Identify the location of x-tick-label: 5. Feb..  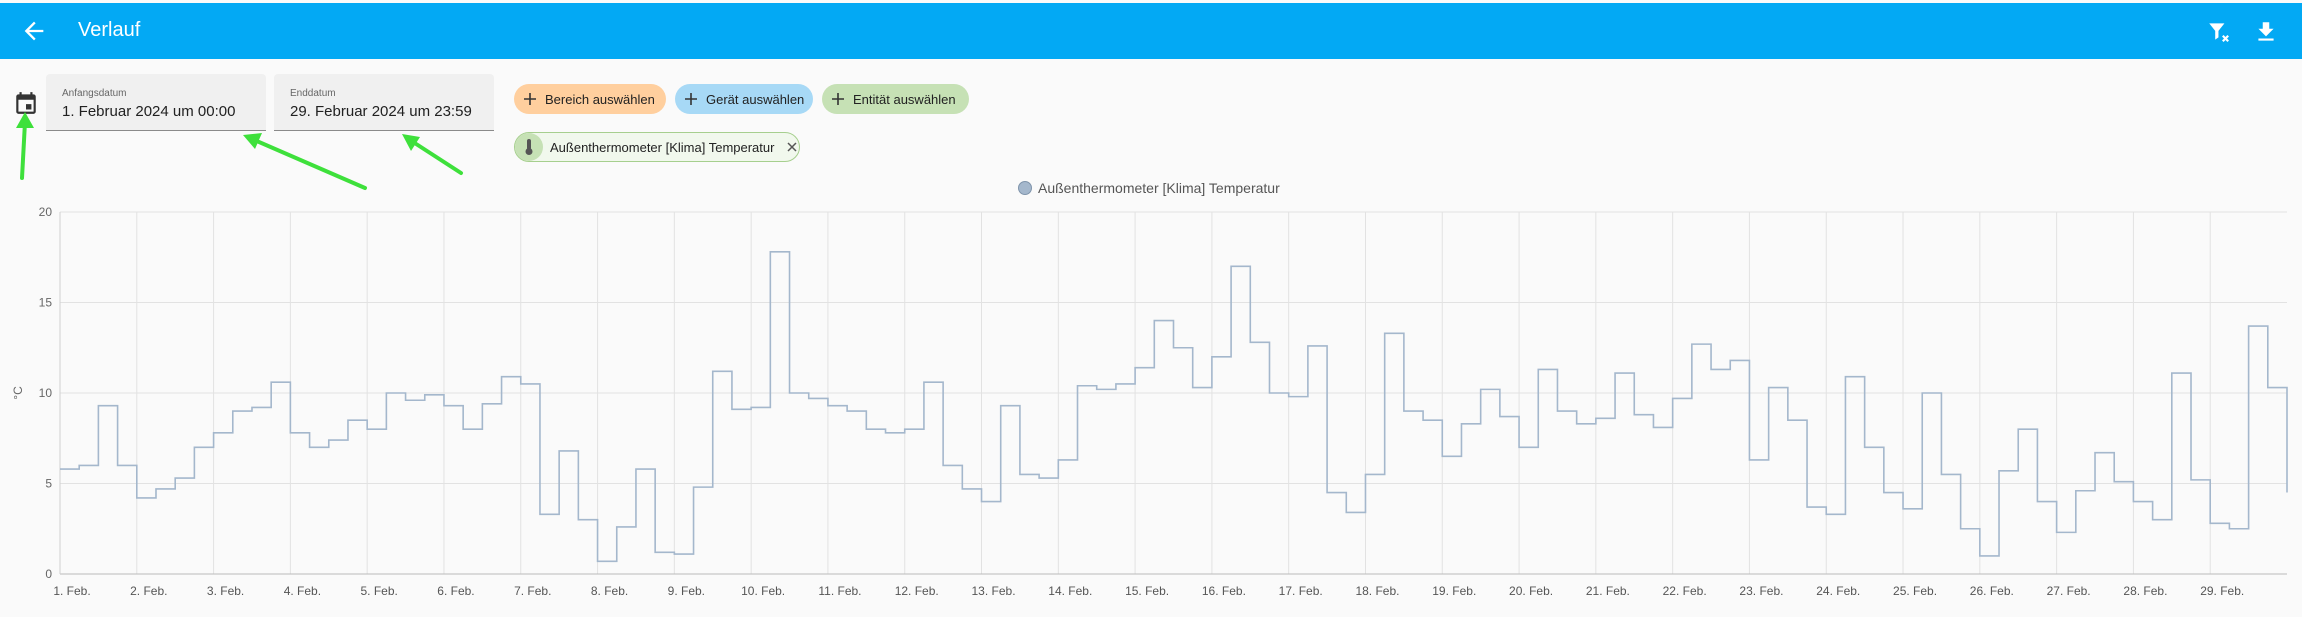
(378, 591).